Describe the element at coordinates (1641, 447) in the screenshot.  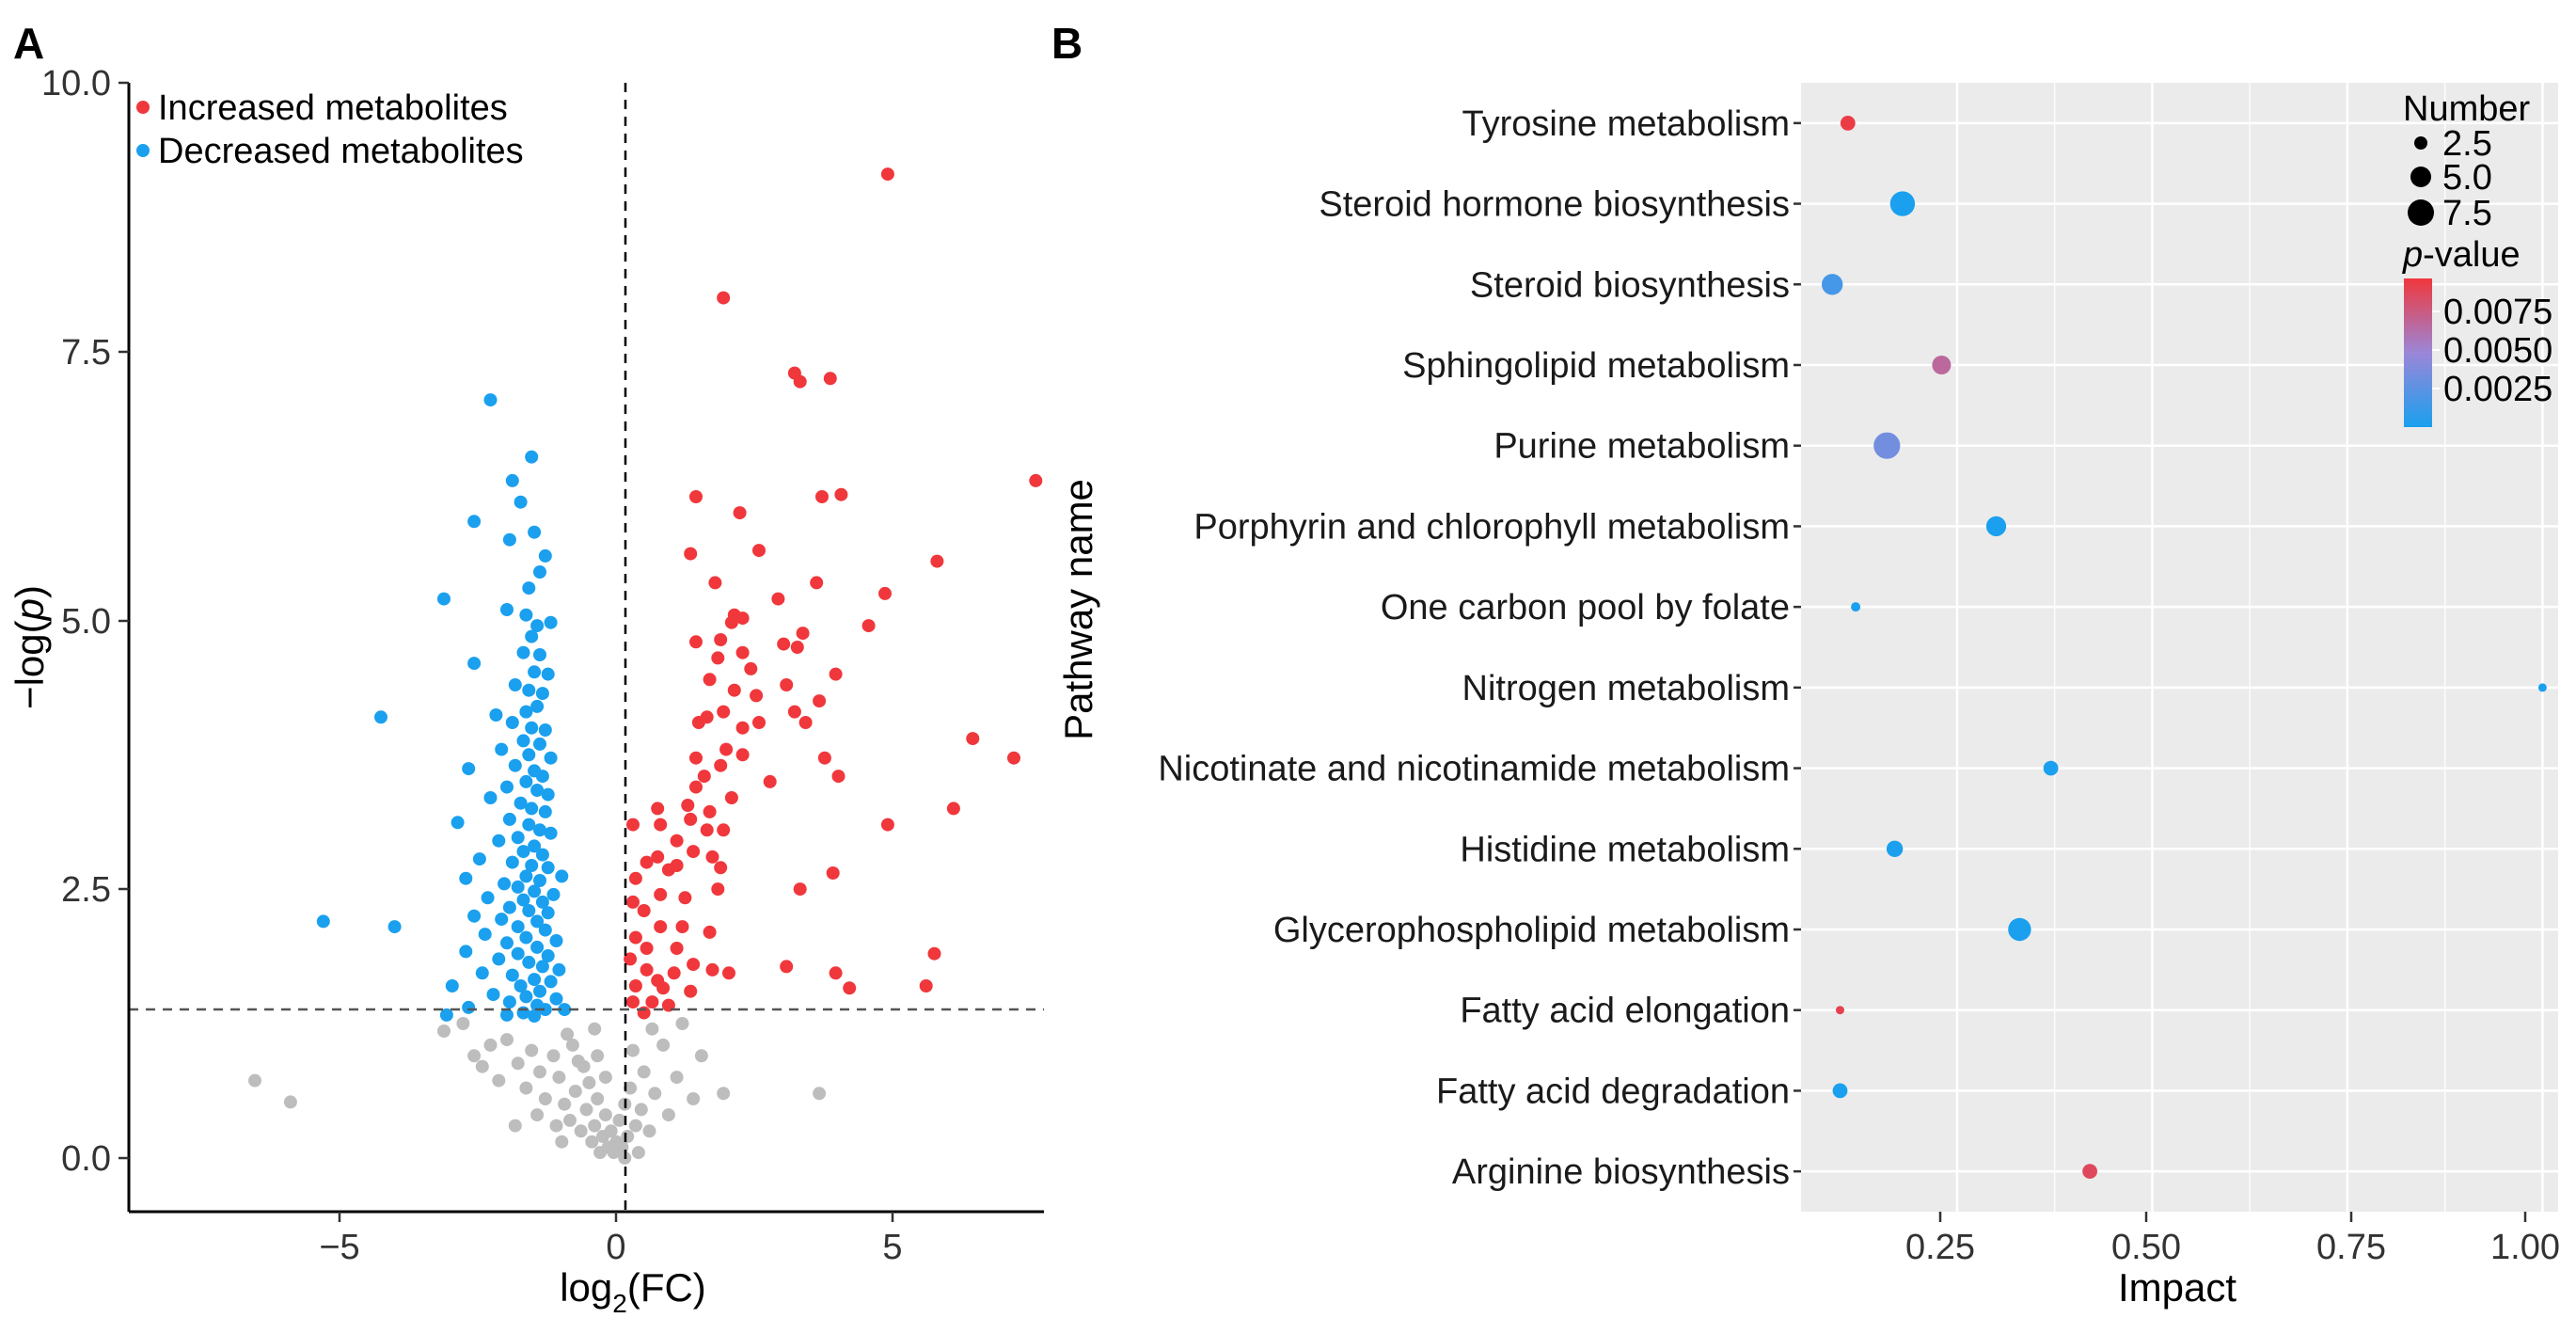
I see `pathway-label: Purine metabolism` at that location.